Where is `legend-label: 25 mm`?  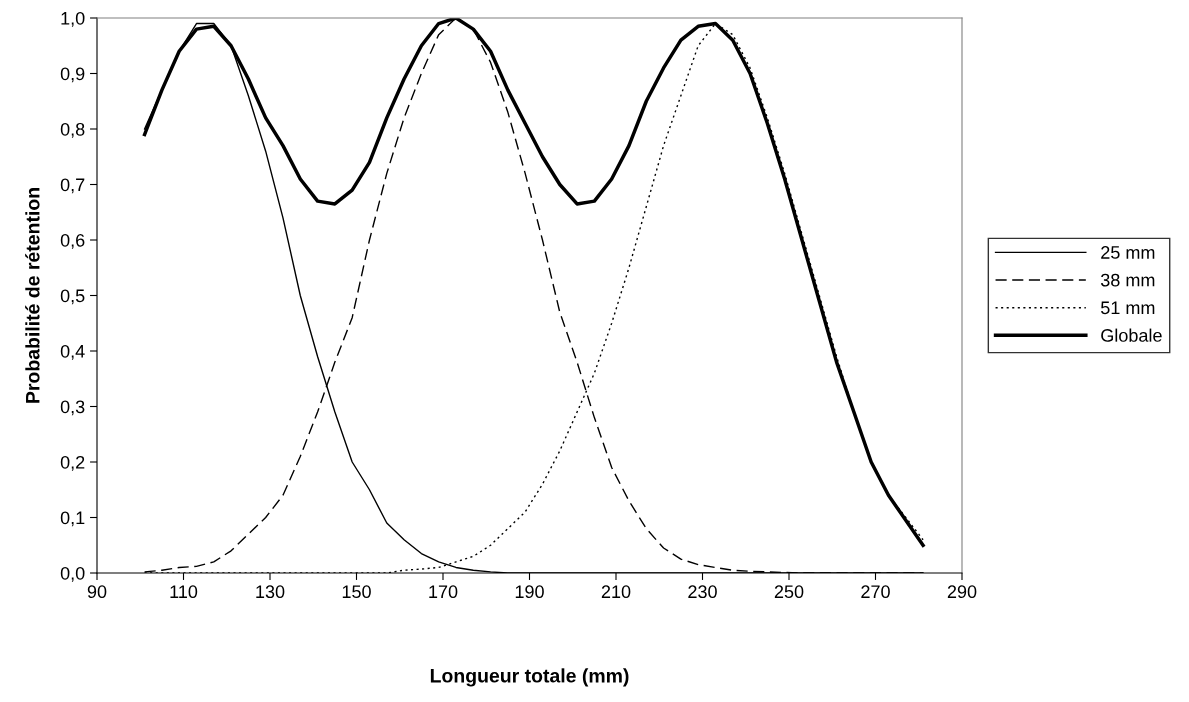 legend-label: 25 mm is located at coordinates (1128, 252).